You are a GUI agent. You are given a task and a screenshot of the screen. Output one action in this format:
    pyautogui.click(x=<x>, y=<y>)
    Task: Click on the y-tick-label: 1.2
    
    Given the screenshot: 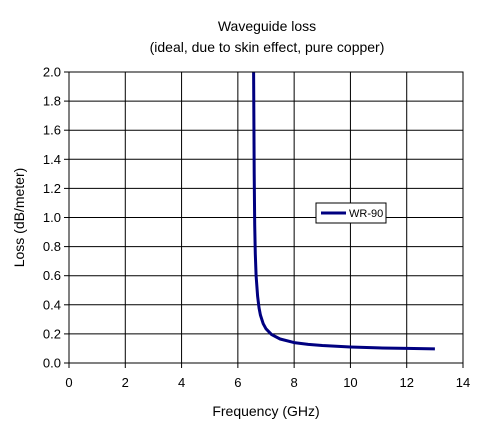 What is the action you would take?
    pyautogui.click(x=52, y=188)
    